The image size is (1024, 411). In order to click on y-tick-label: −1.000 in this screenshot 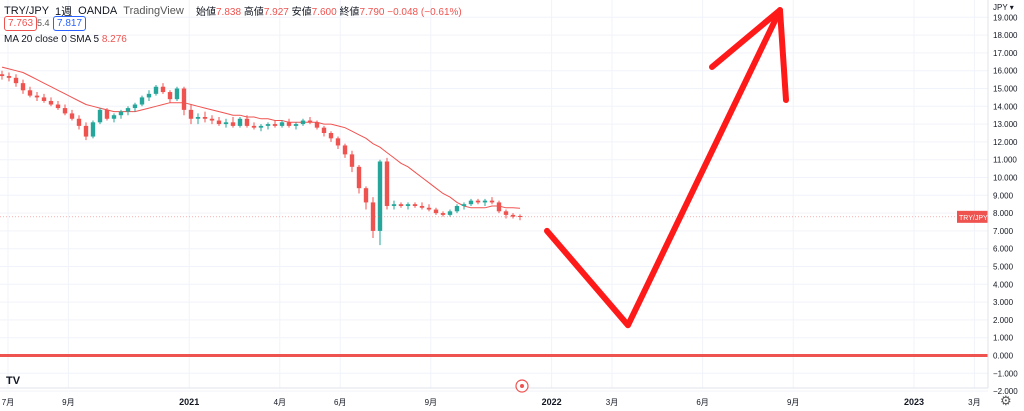, I will do `click(1005, 373)`.